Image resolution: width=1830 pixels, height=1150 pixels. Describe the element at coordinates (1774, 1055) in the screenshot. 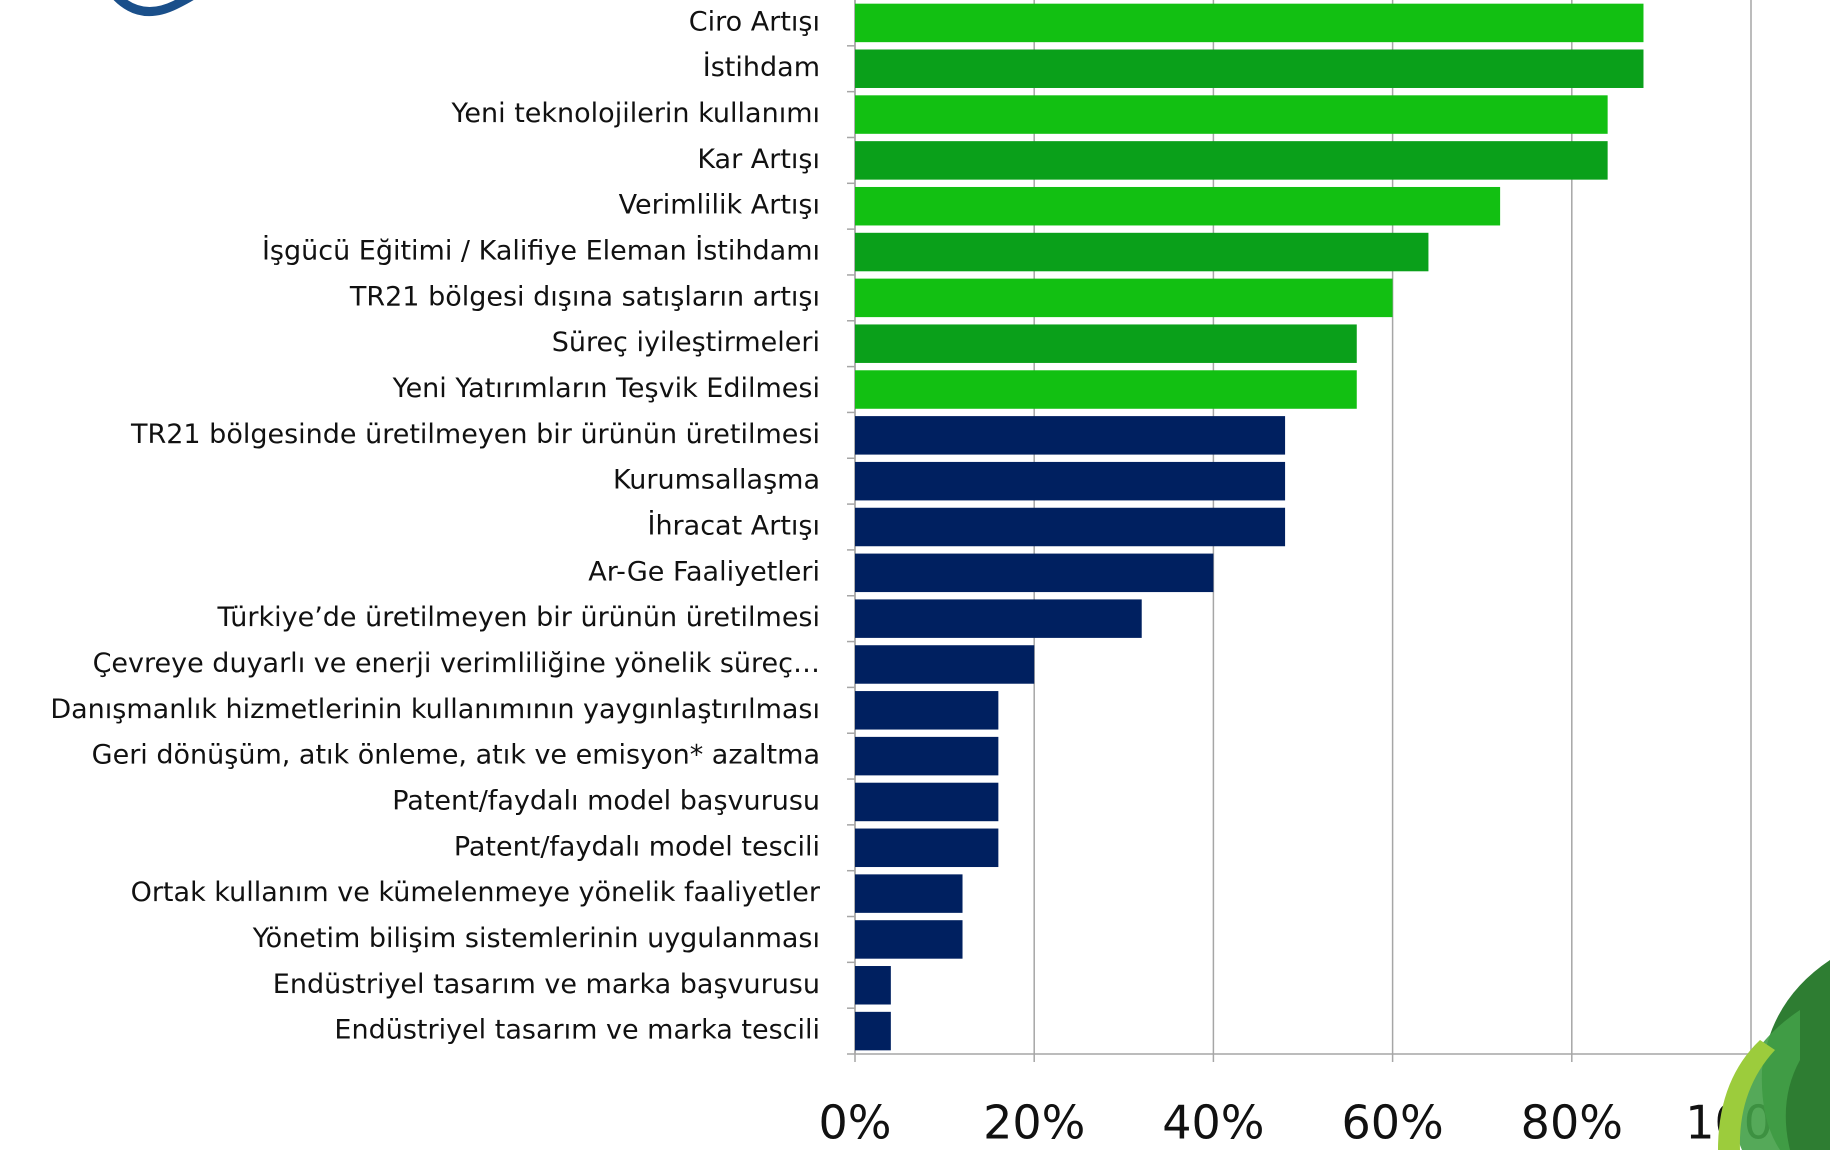

I see `logo-bottom-right` at that location.